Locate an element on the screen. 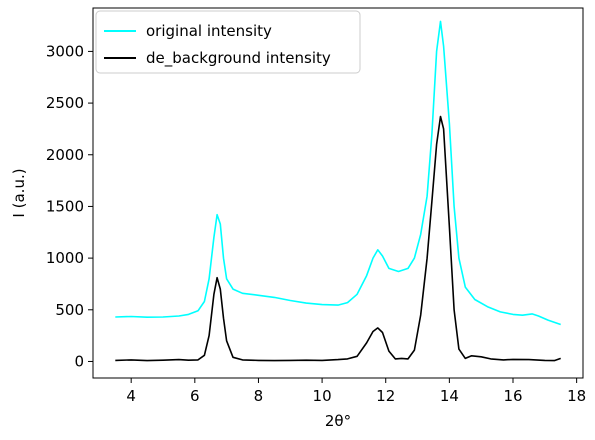  x-tick-label: 12 is located at coordinates (385, 396).